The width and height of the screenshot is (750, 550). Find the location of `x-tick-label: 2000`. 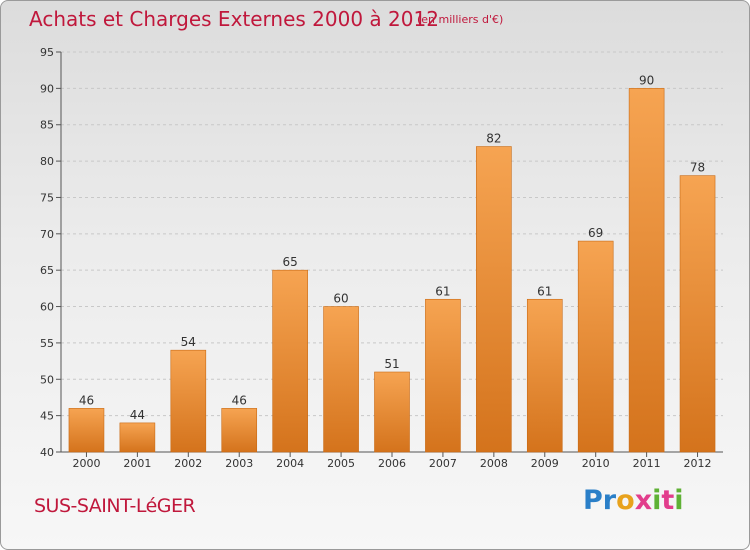

x-tick-label: 2000 is located at coordinates (86, 463).